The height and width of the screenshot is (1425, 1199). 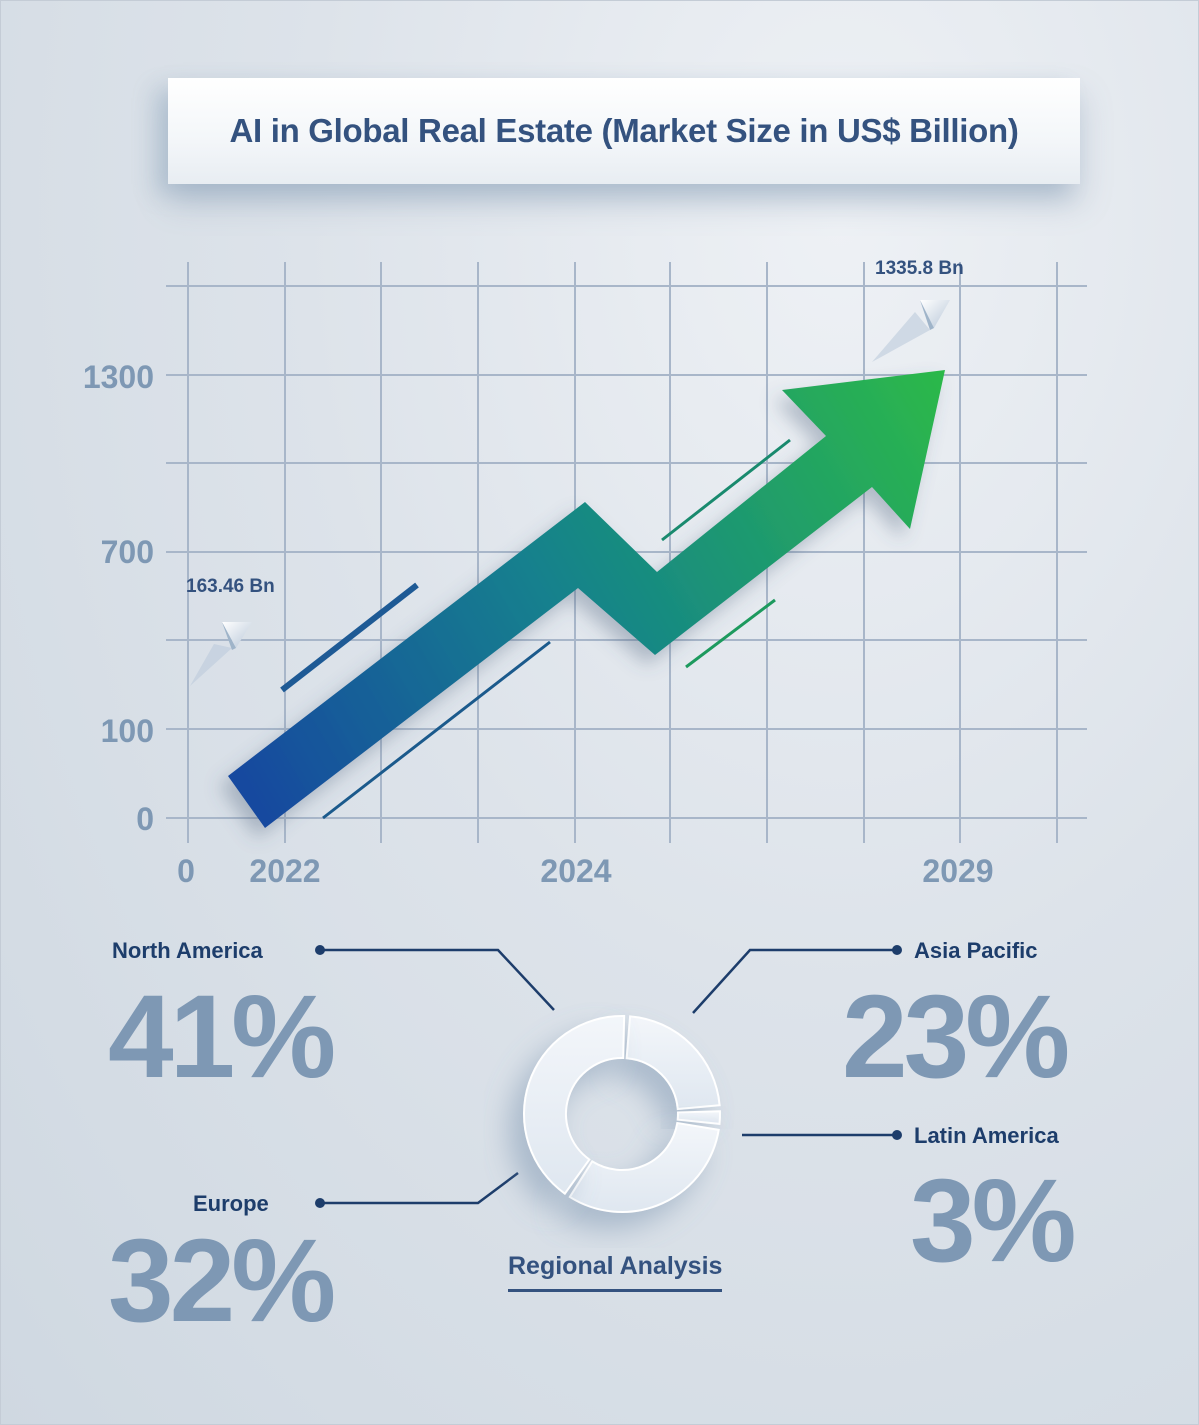 I want to click on x-tick-label: 2024, so click(x=575, y=871).